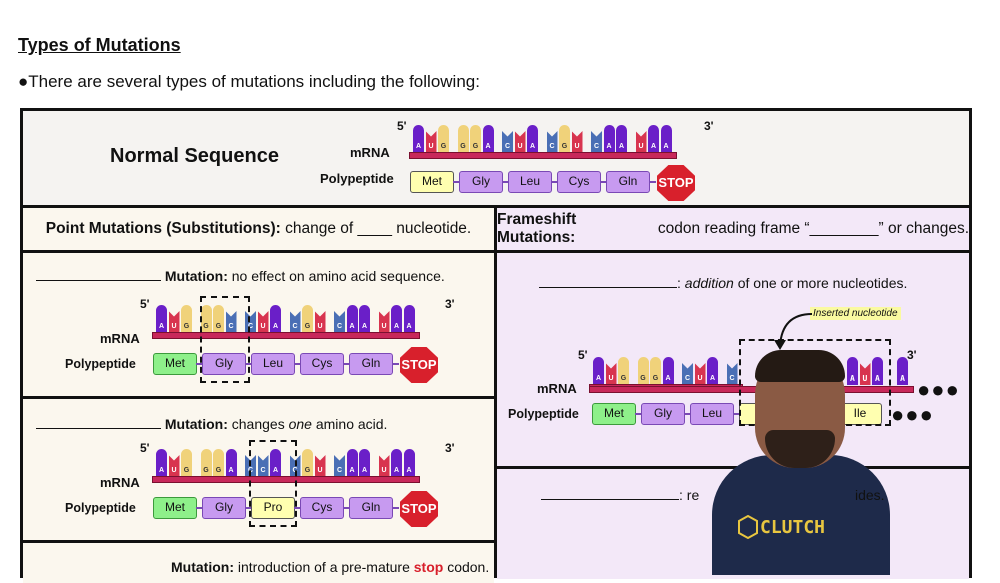 Image resolution: width=1000 pixels, height=583 pixels. Describe the element at coordinates (466, 567) in the screenshot. I see `caption-rest-b: codon.` at that location.